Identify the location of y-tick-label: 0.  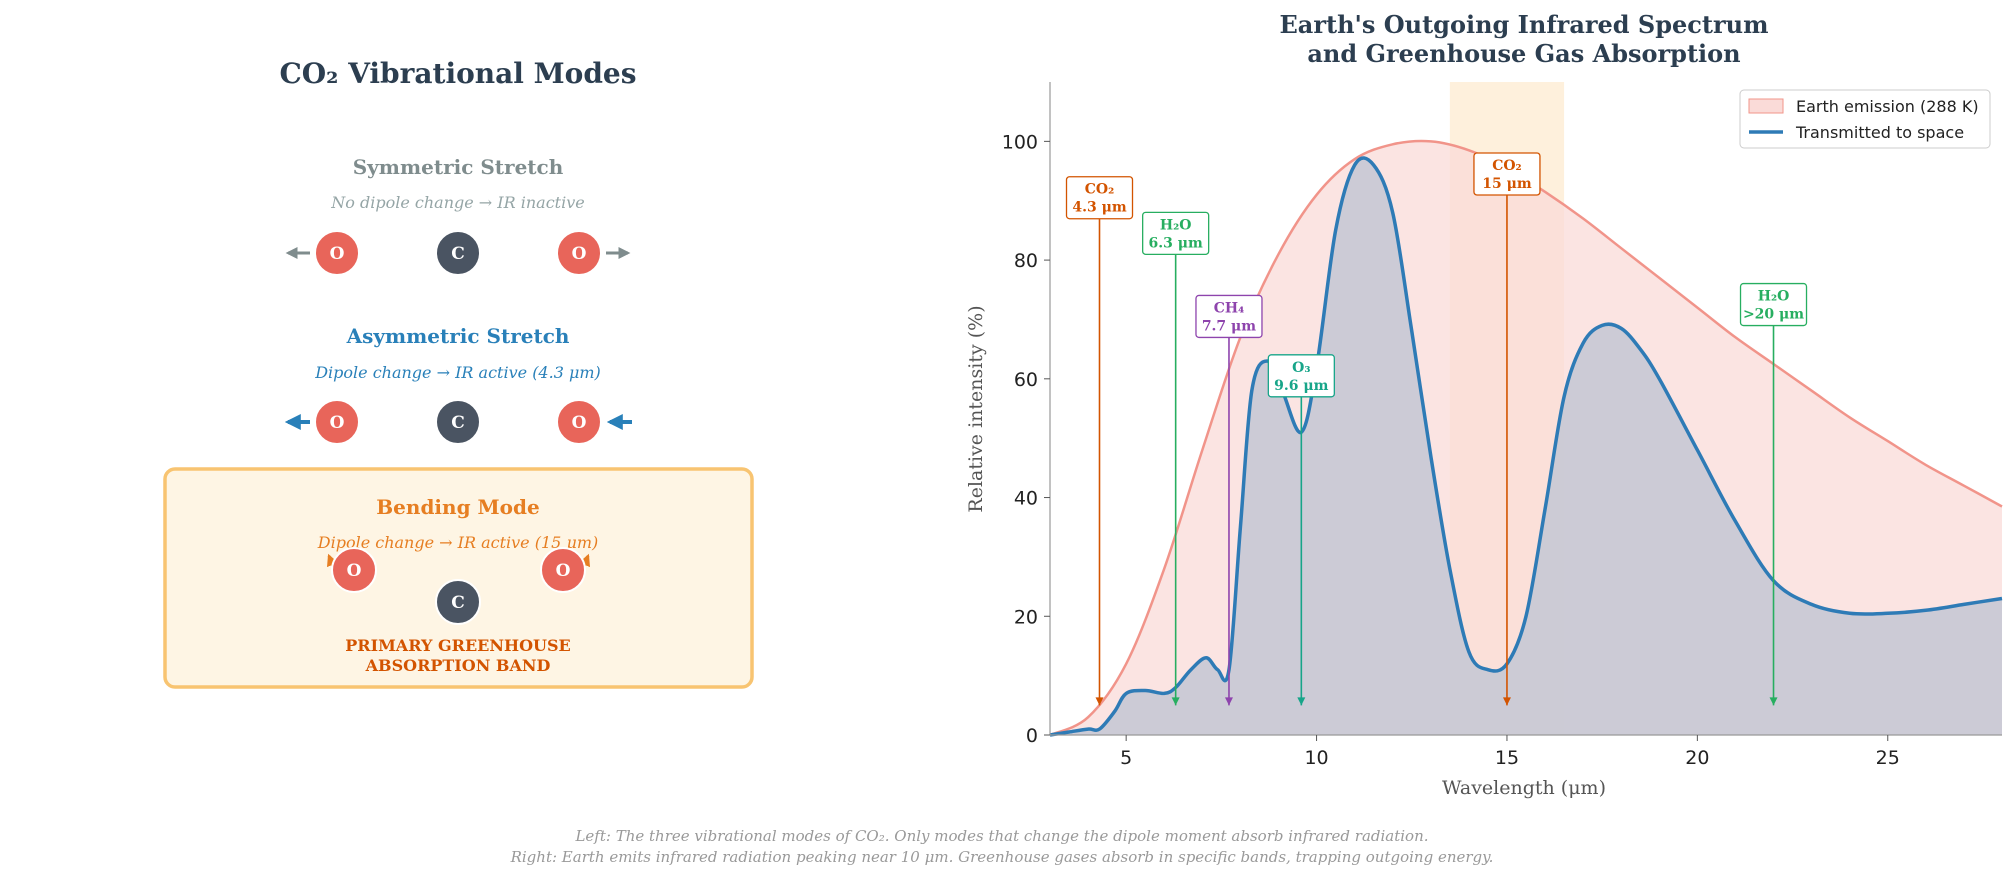
(1032, 736).